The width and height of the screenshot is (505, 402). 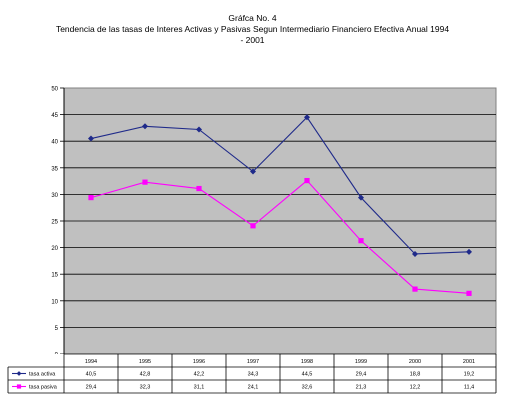 I want to click on x-tick-label: 1998, so click(x=307, y=362).